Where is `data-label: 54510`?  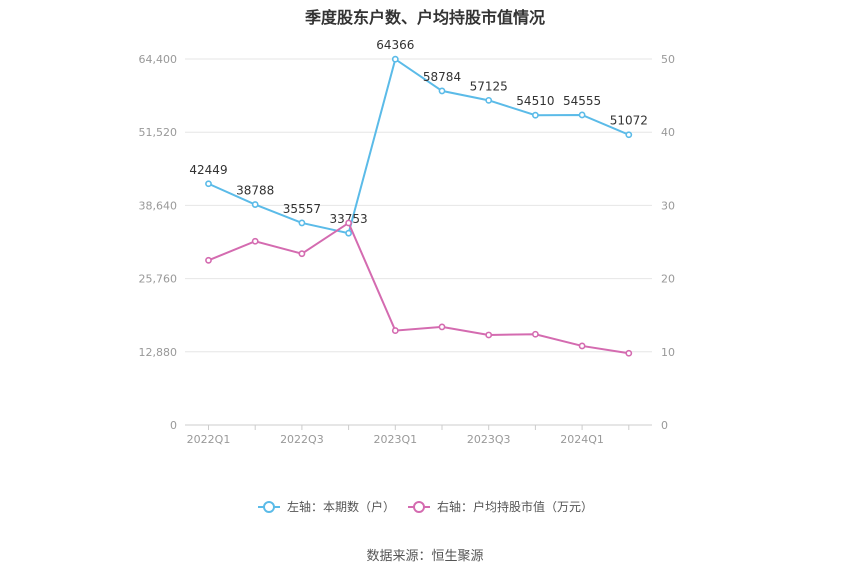 data-label: 54510 is located at coordinates (535, 101).